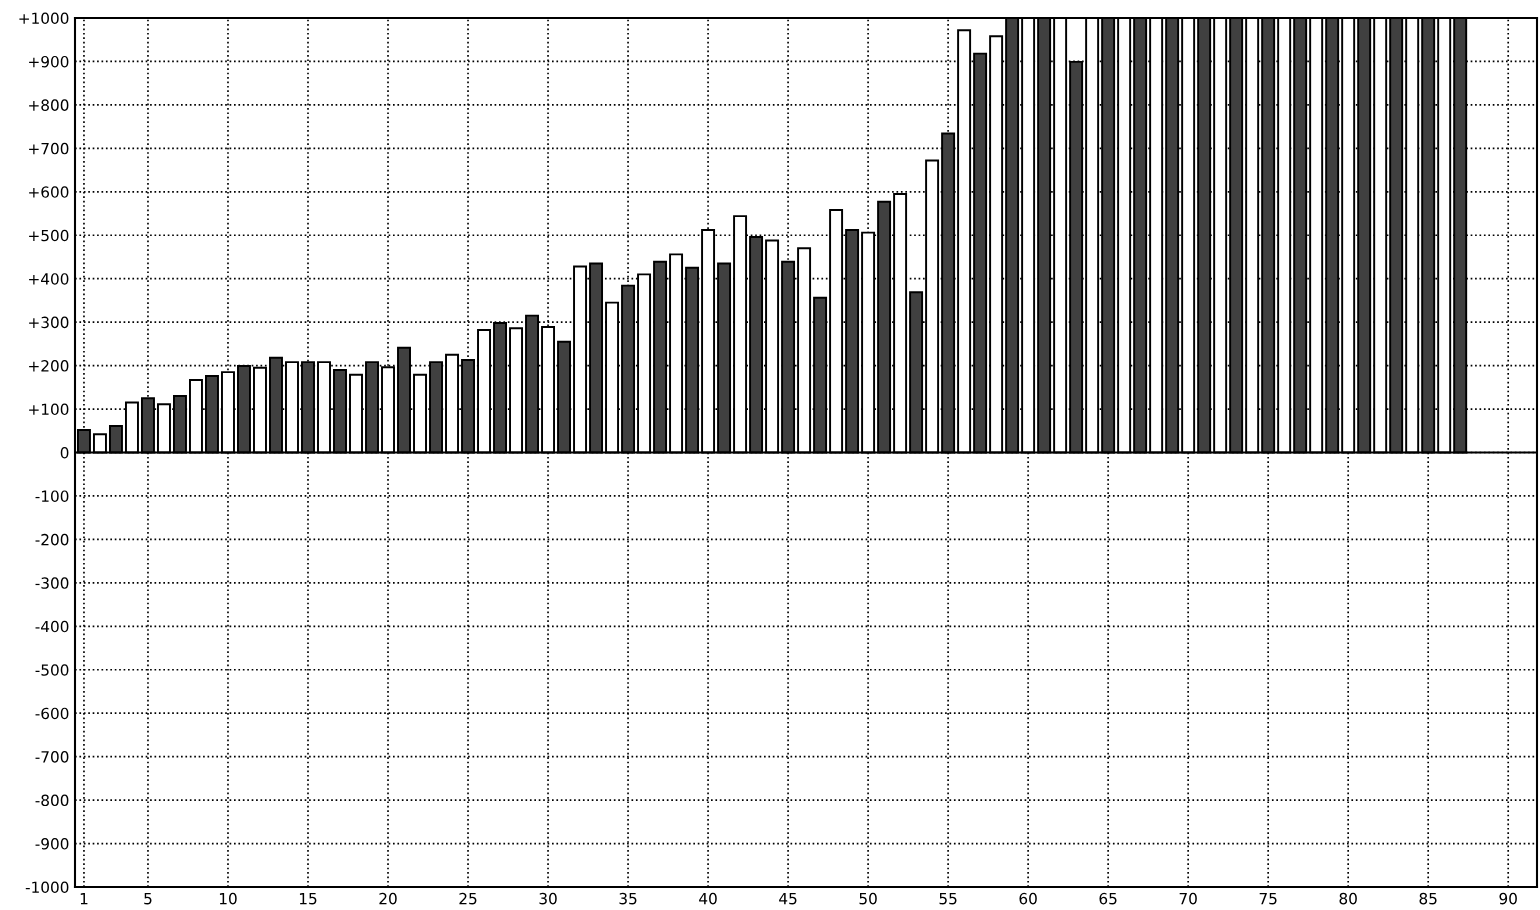 This screenshot has height=910, width=1540. Describe the element at coordinates (52, 496) in the screenshot. I see `y-tick-label: -100` at that location.